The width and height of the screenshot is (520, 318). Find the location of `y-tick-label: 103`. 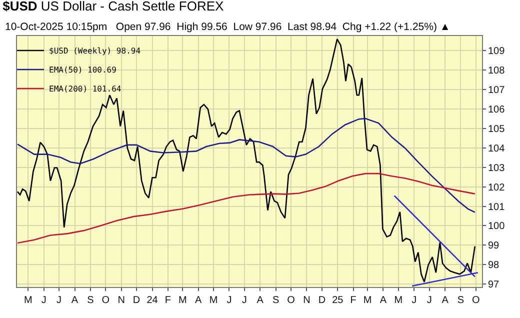

y-tick-label: 103 is located at coordinates (497, 168).